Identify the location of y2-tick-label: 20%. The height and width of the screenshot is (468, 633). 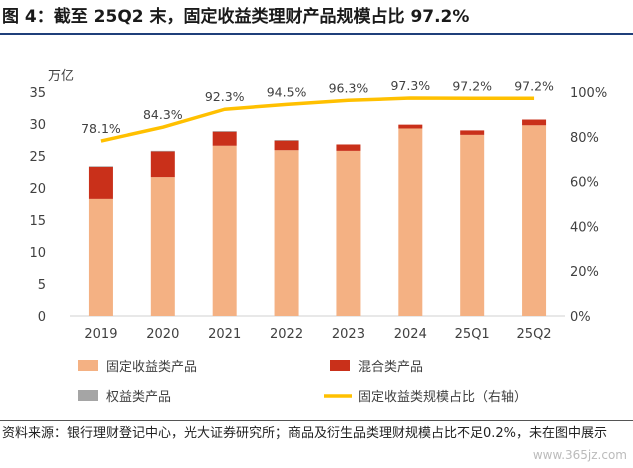
(584, 272).